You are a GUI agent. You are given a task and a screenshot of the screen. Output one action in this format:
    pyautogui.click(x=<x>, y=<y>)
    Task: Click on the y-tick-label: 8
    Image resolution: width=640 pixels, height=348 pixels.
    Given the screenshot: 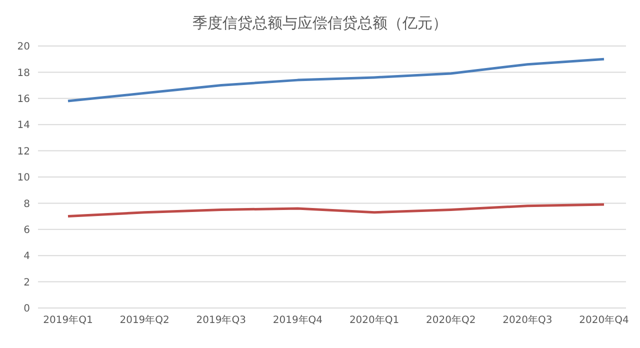 What is the action you would take?
    pyautogui.click(x=27, y=204)
    